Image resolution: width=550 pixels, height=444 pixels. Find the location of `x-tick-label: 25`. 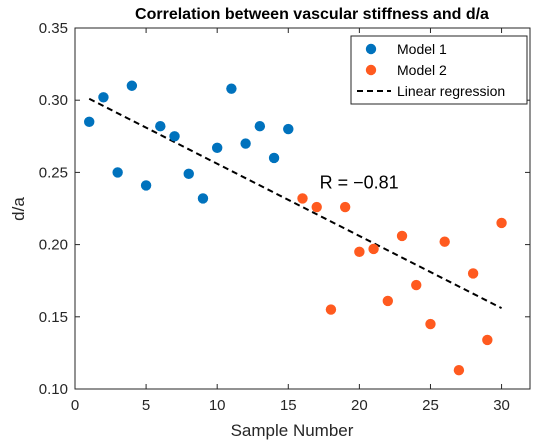

x-tick-label: 25 is located at coordinates (430, 405).